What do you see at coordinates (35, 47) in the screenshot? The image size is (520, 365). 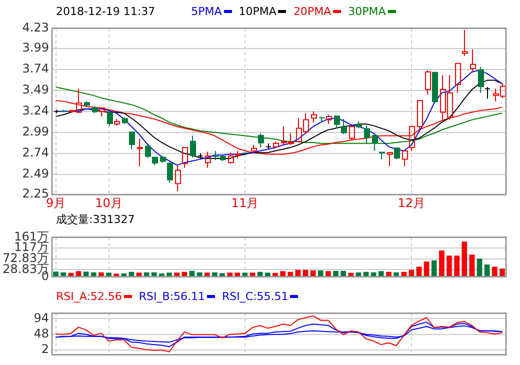 I see `y-tick-label: 3.99` at bounding box center [35, 47].